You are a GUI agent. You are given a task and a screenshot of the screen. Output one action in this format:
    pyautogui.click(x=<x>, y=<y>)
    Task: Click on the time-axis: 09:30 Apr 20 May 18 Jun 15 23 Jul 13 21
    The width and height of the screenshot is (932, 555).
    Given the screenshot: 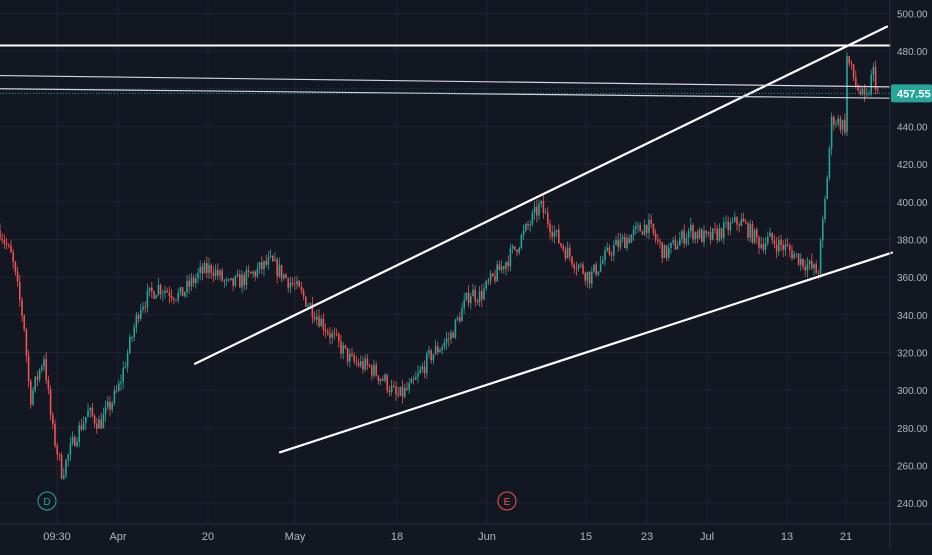 What is the action you would take?
    pyautogui.click(x=466, y=533)
    